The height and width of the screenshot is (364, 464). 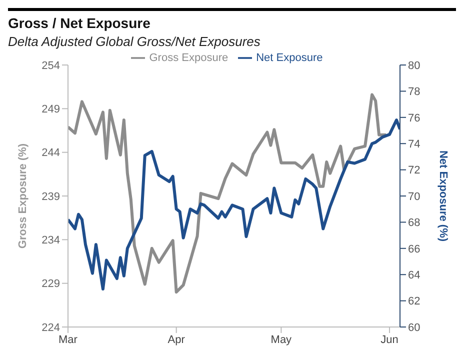 What do you see at coordinates (51, 110) in the screenshot?
I see `y-tick-label: 249` at bounding box center [51, 110].